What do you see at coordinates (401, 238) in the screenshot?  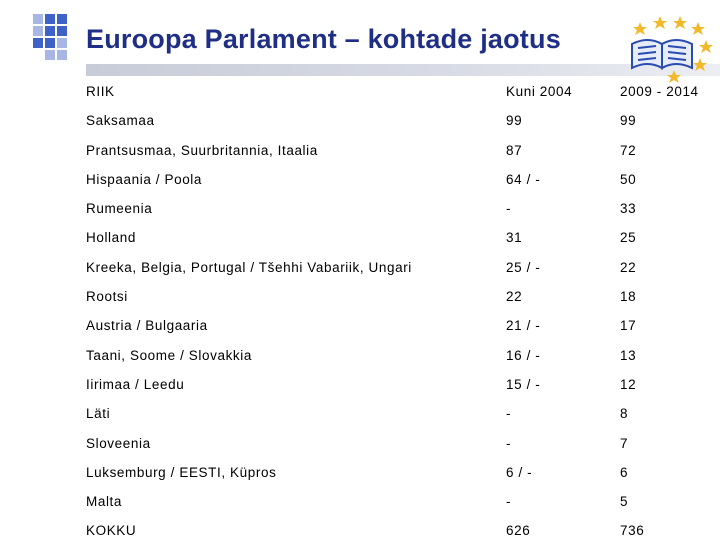 I see `table-row: Holland 31 25` at bounding box center [401, 238].